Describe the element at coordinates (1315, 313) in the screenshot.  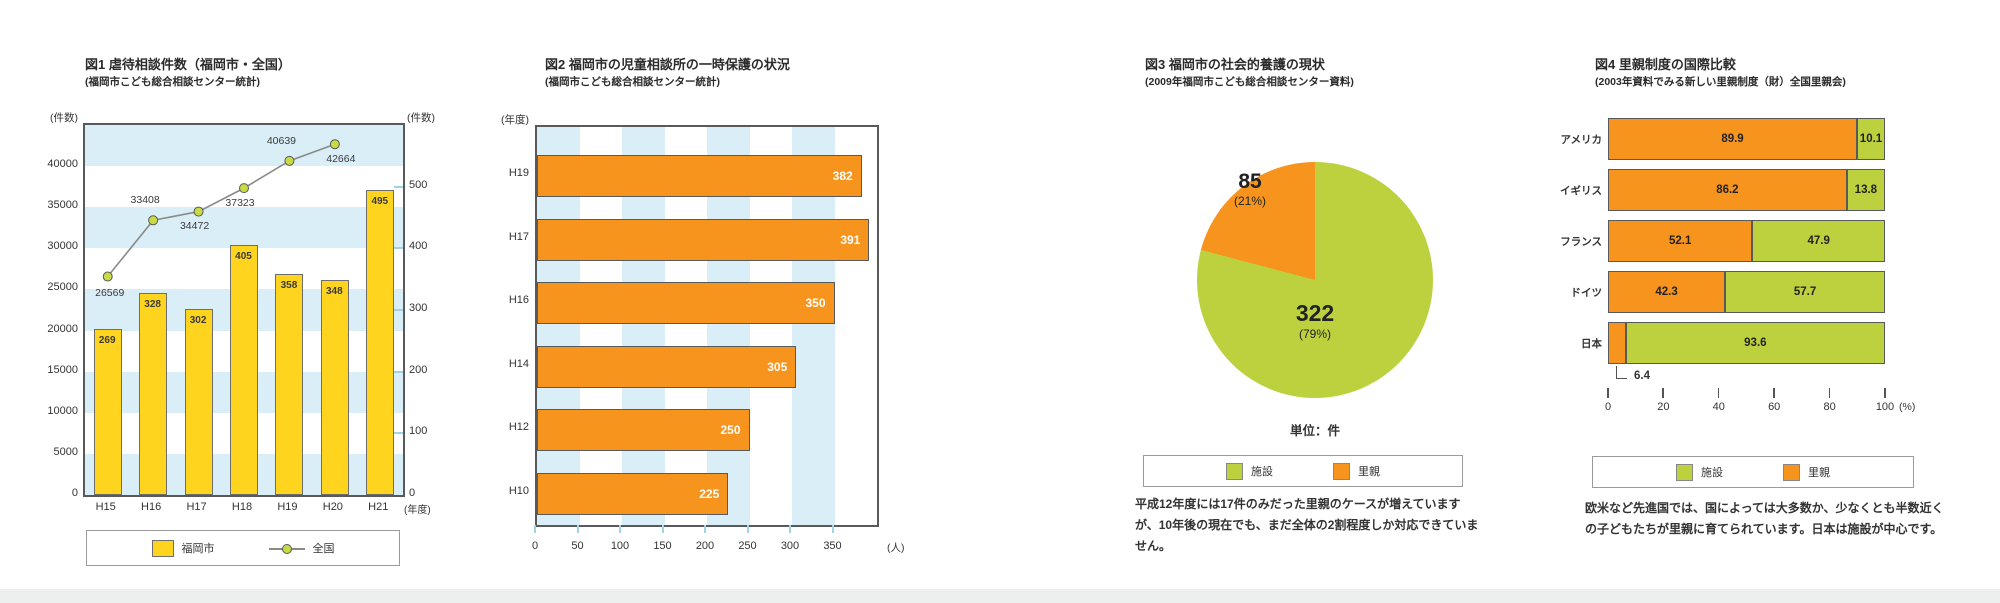
I see `shisetsu-value: 322` at that location.